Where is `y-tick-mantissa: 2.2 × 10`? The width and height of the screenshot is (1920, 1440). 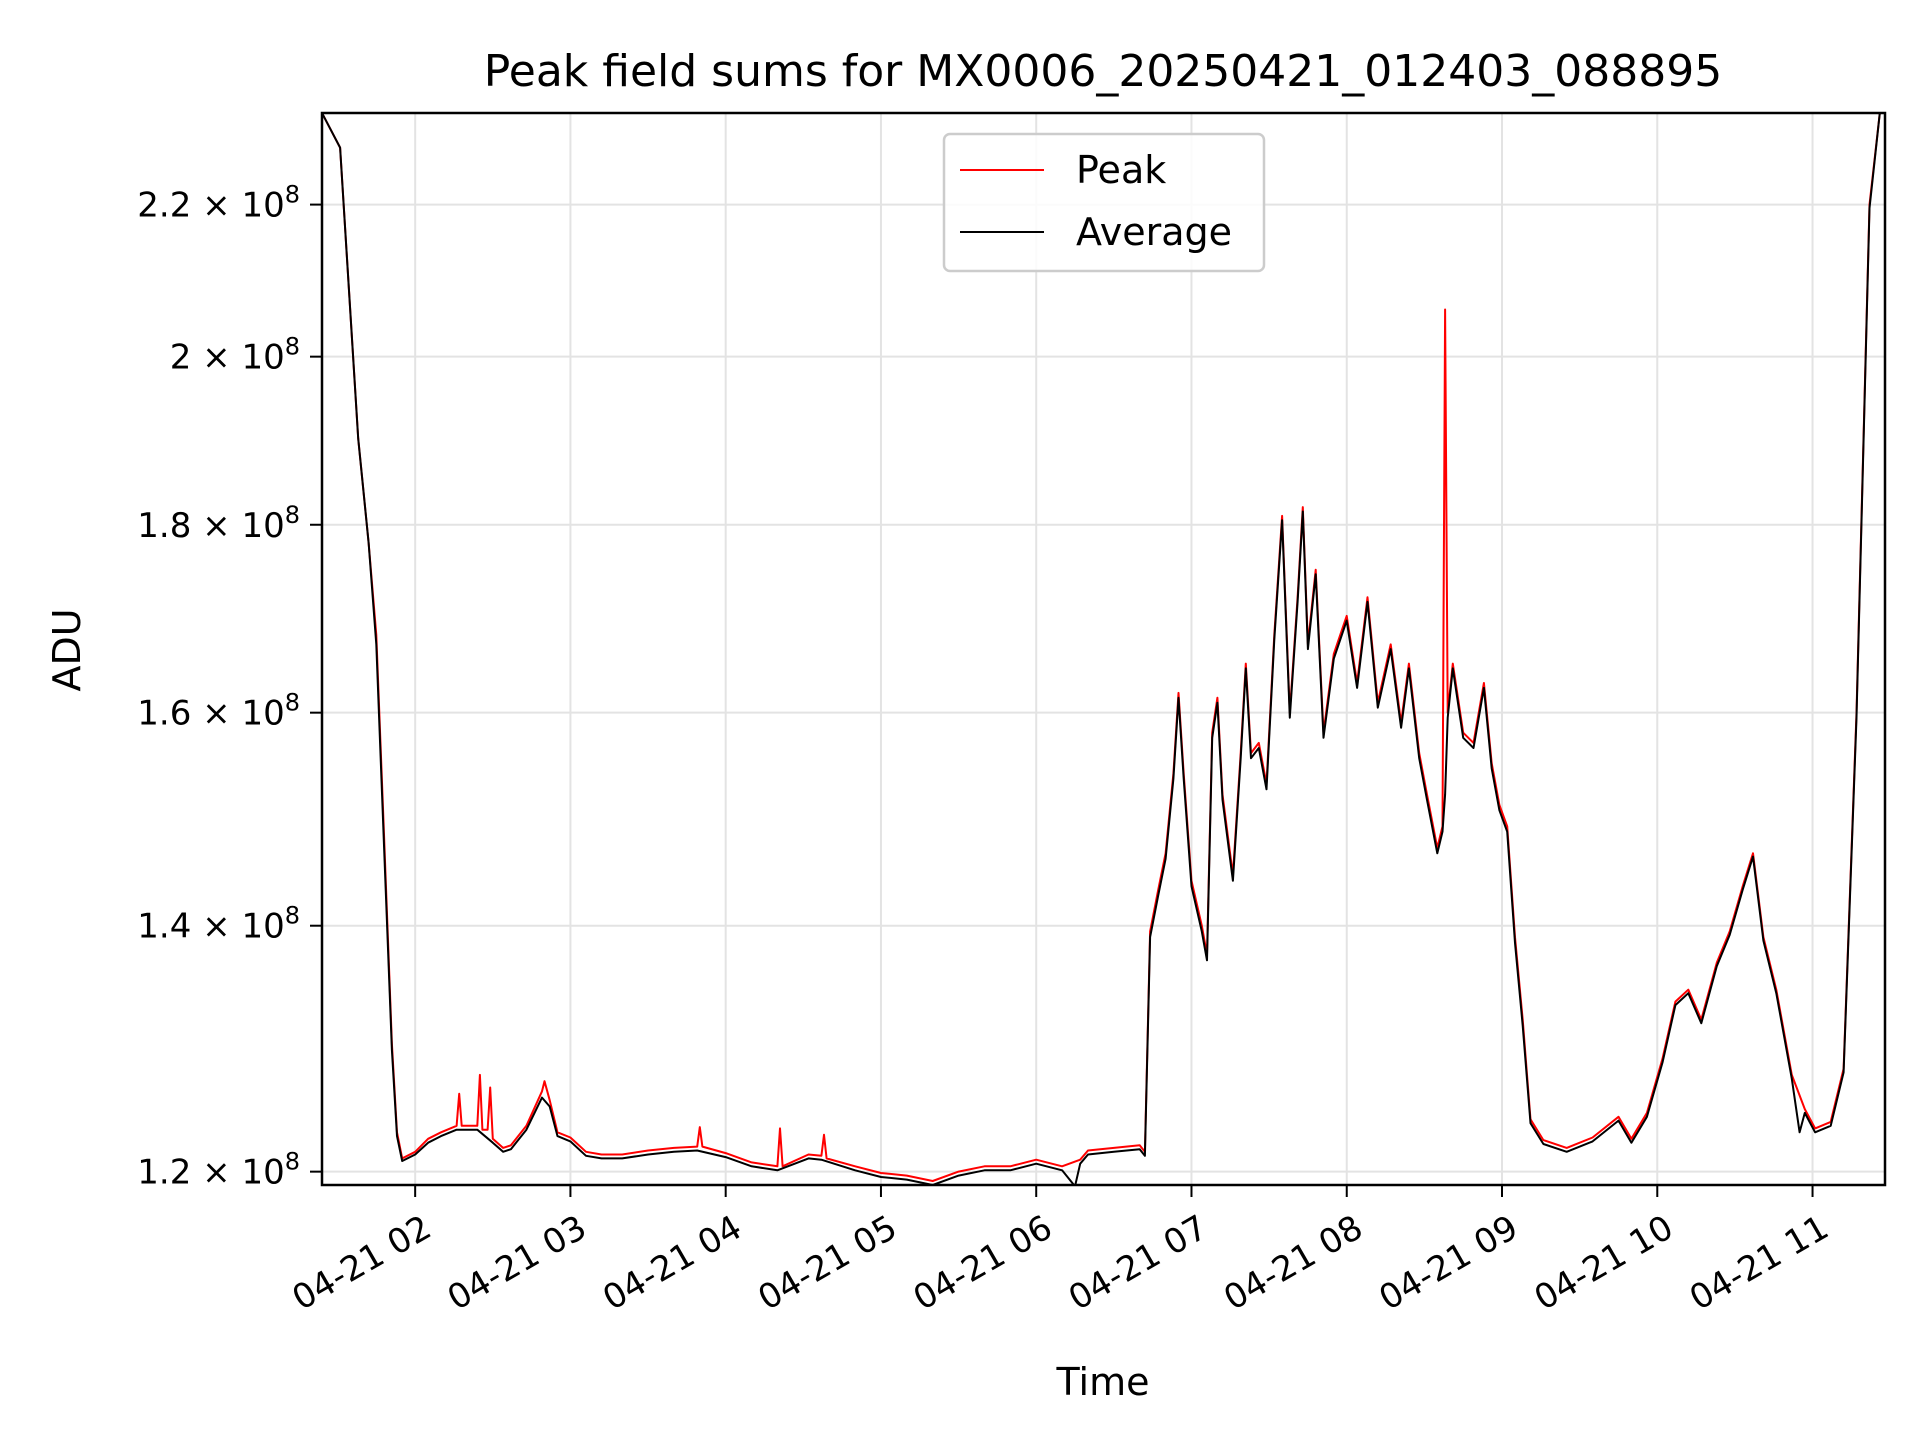 y-tick-mantissa: 2.2 × 10 is located at coordinates (210, 206).